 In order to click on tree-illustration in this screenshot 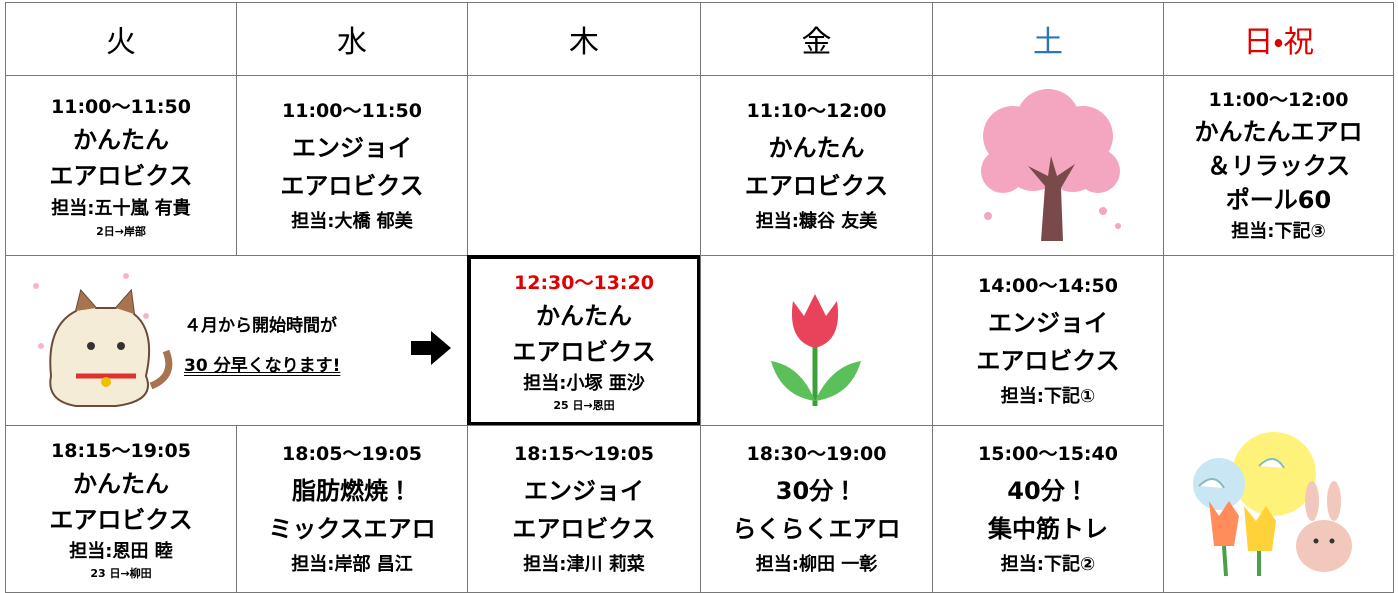, I will do `click(1051, 165)`.